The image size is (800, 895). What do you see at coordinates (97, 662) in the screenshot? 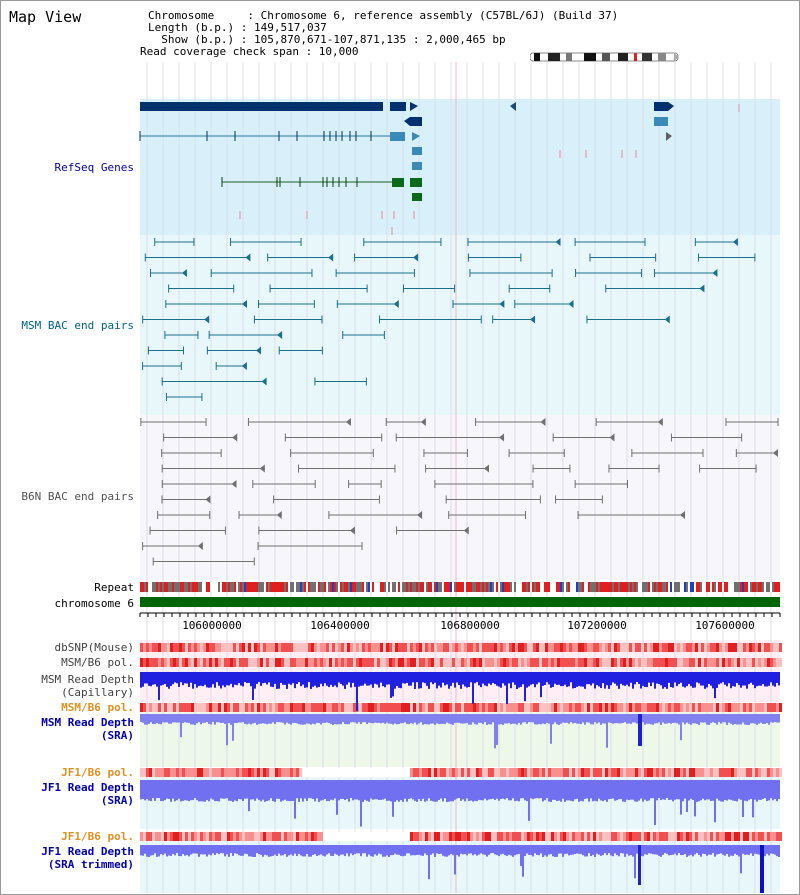
I see `msm-b6-pol-label: MSM/B6 pol.` at bounding box center [97, 662].